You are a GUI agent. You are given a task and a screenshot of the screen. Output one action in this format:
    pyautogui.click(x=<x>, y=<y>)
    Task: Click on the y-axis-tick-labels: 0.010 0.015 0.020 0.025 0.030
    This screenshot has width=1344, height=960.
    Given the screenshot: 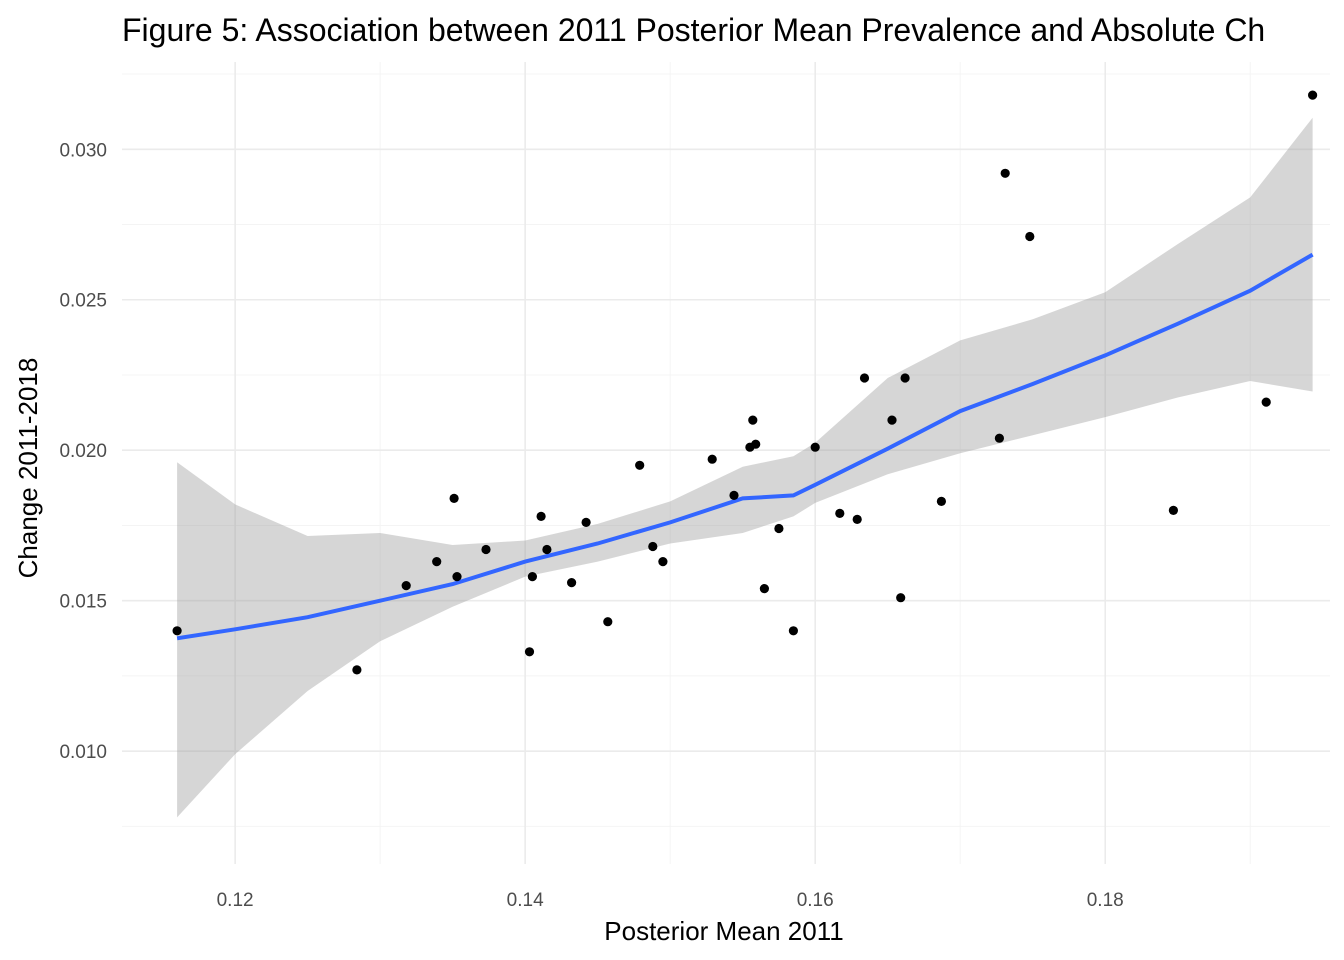 What is the action you would take?
    pyautogui.click(x=83, y=451)
    